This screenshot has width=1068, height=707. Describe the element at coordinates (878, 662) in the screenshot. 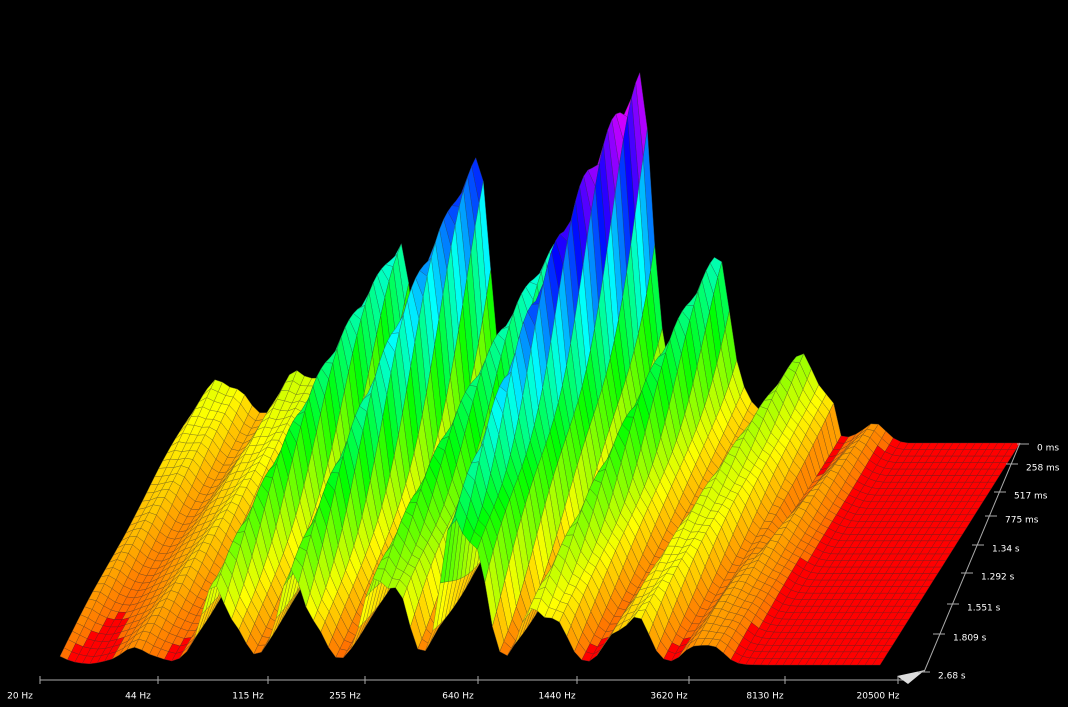

I see `surface-cell` at that location.